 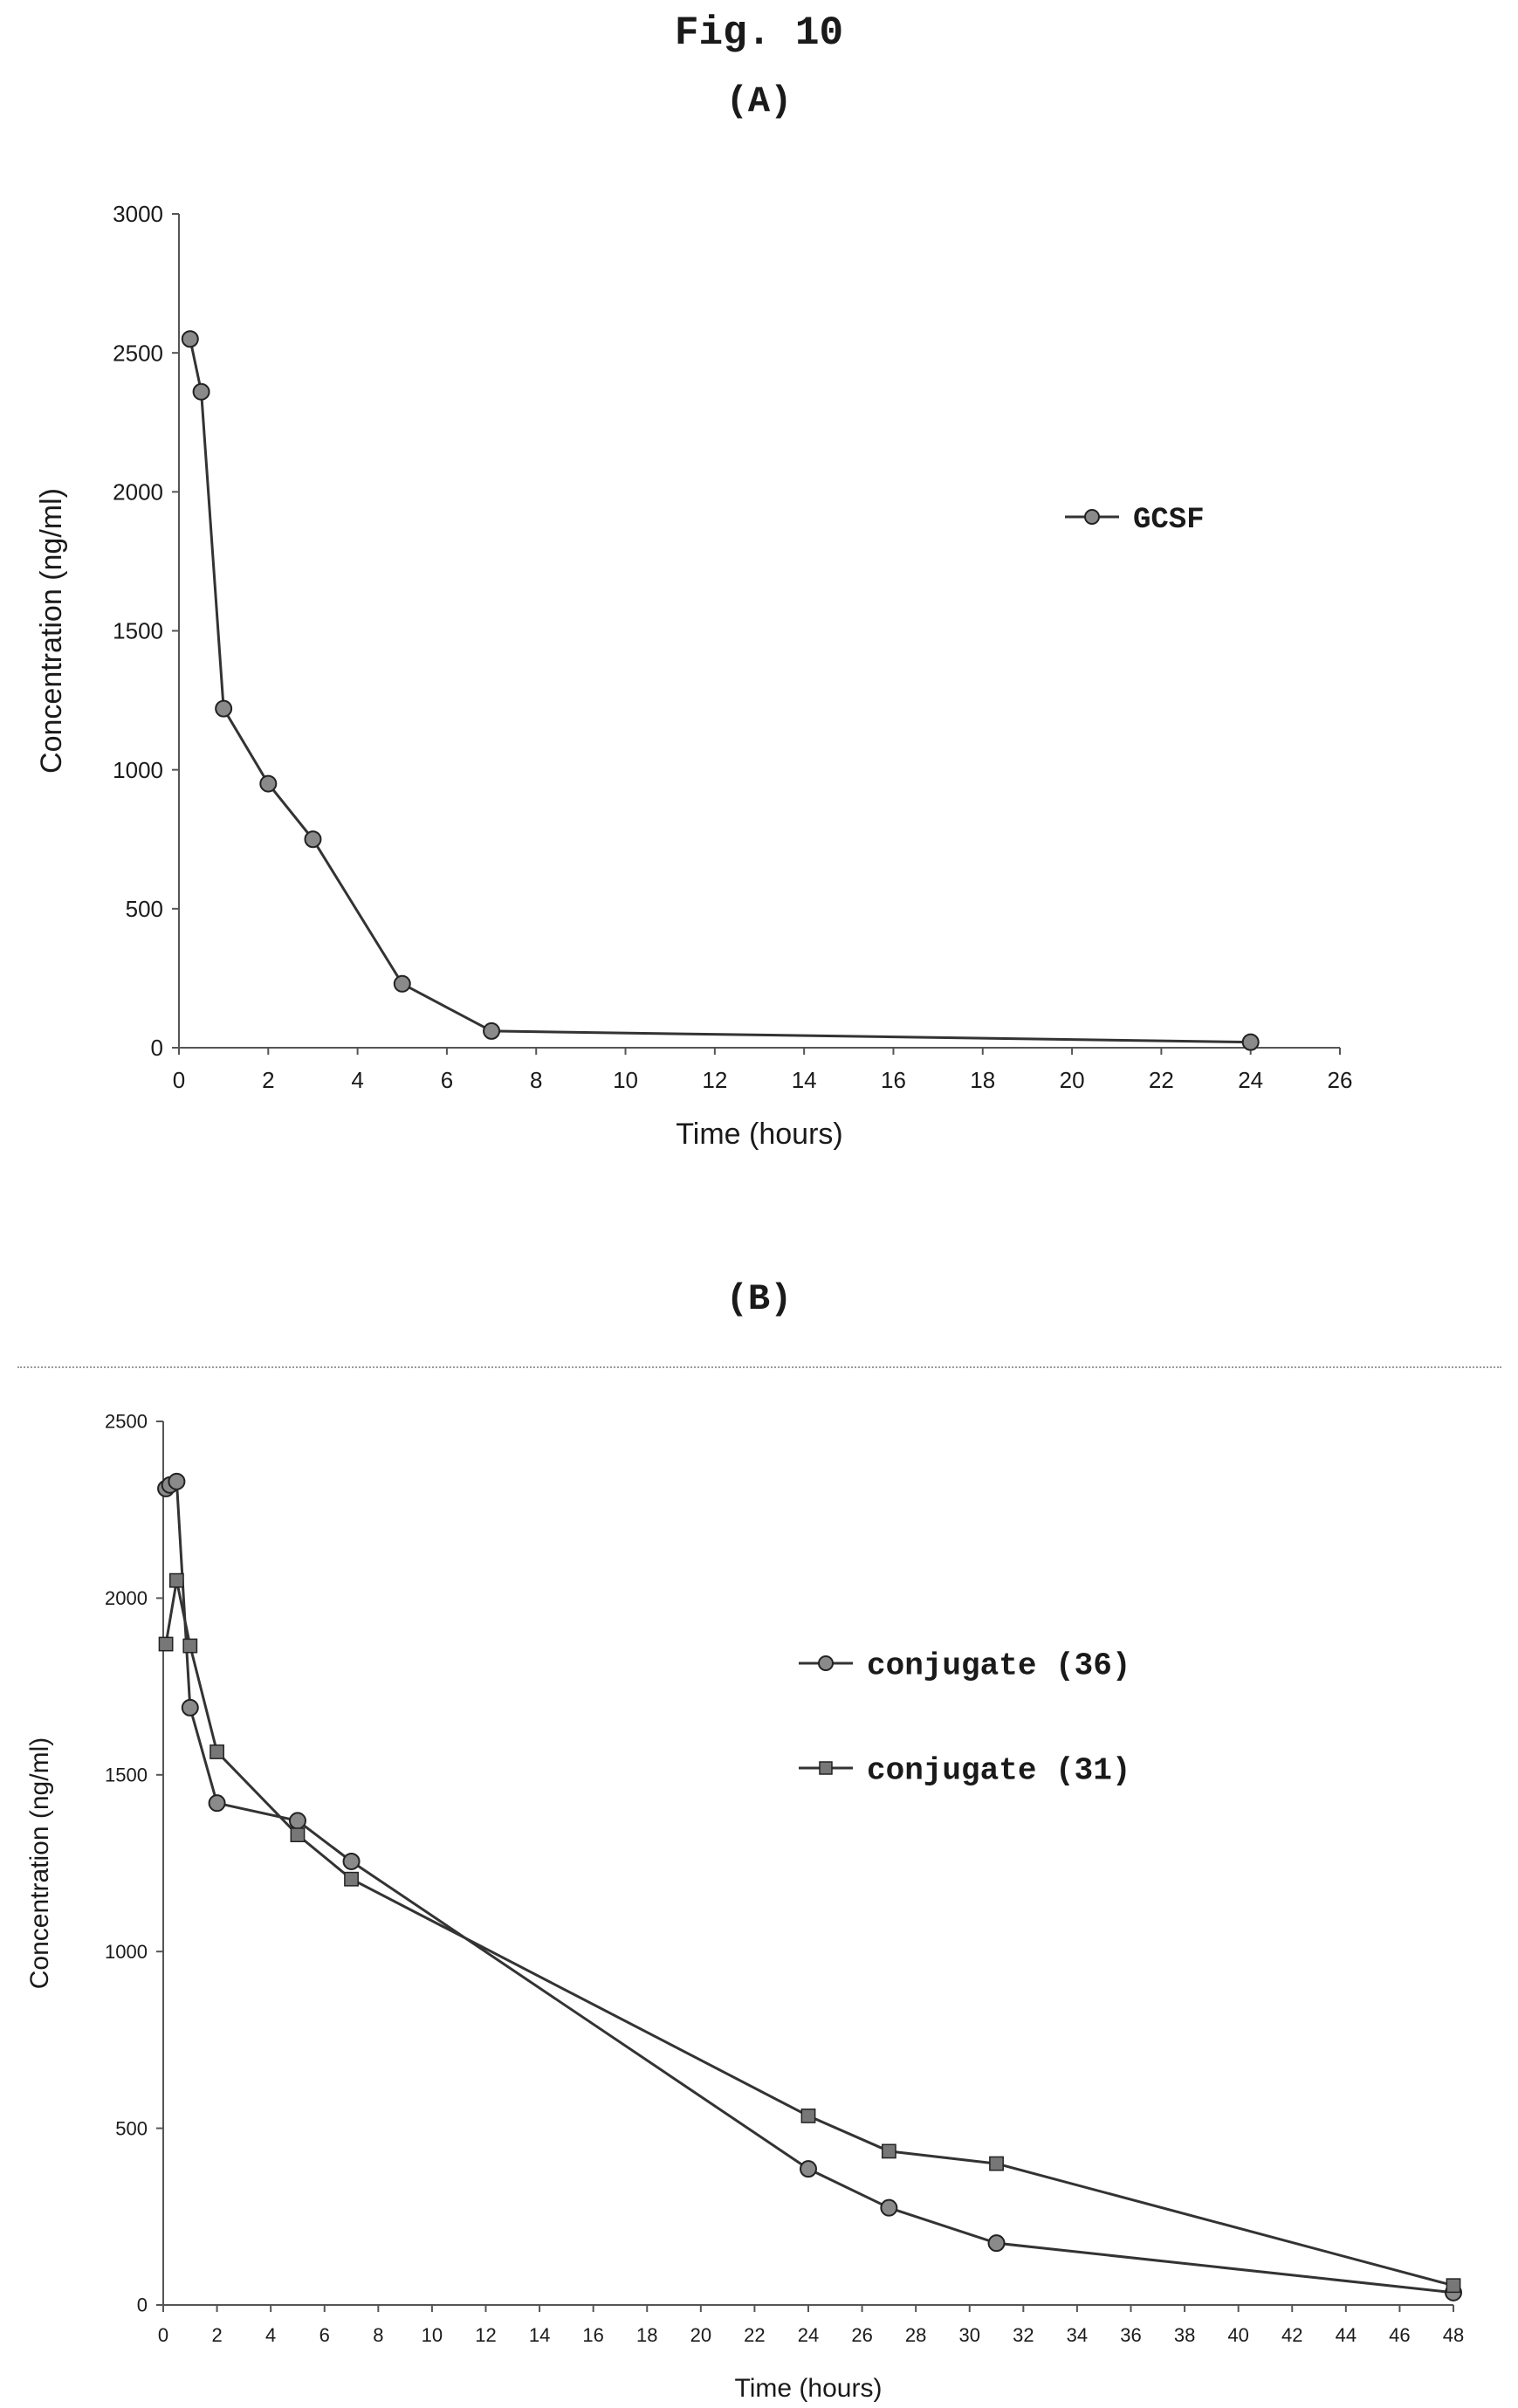 What do you see at coordinates (759, 1299) in the screenshot?
I see `panel-b-label: (B)` at bounding box center [759, 1299].